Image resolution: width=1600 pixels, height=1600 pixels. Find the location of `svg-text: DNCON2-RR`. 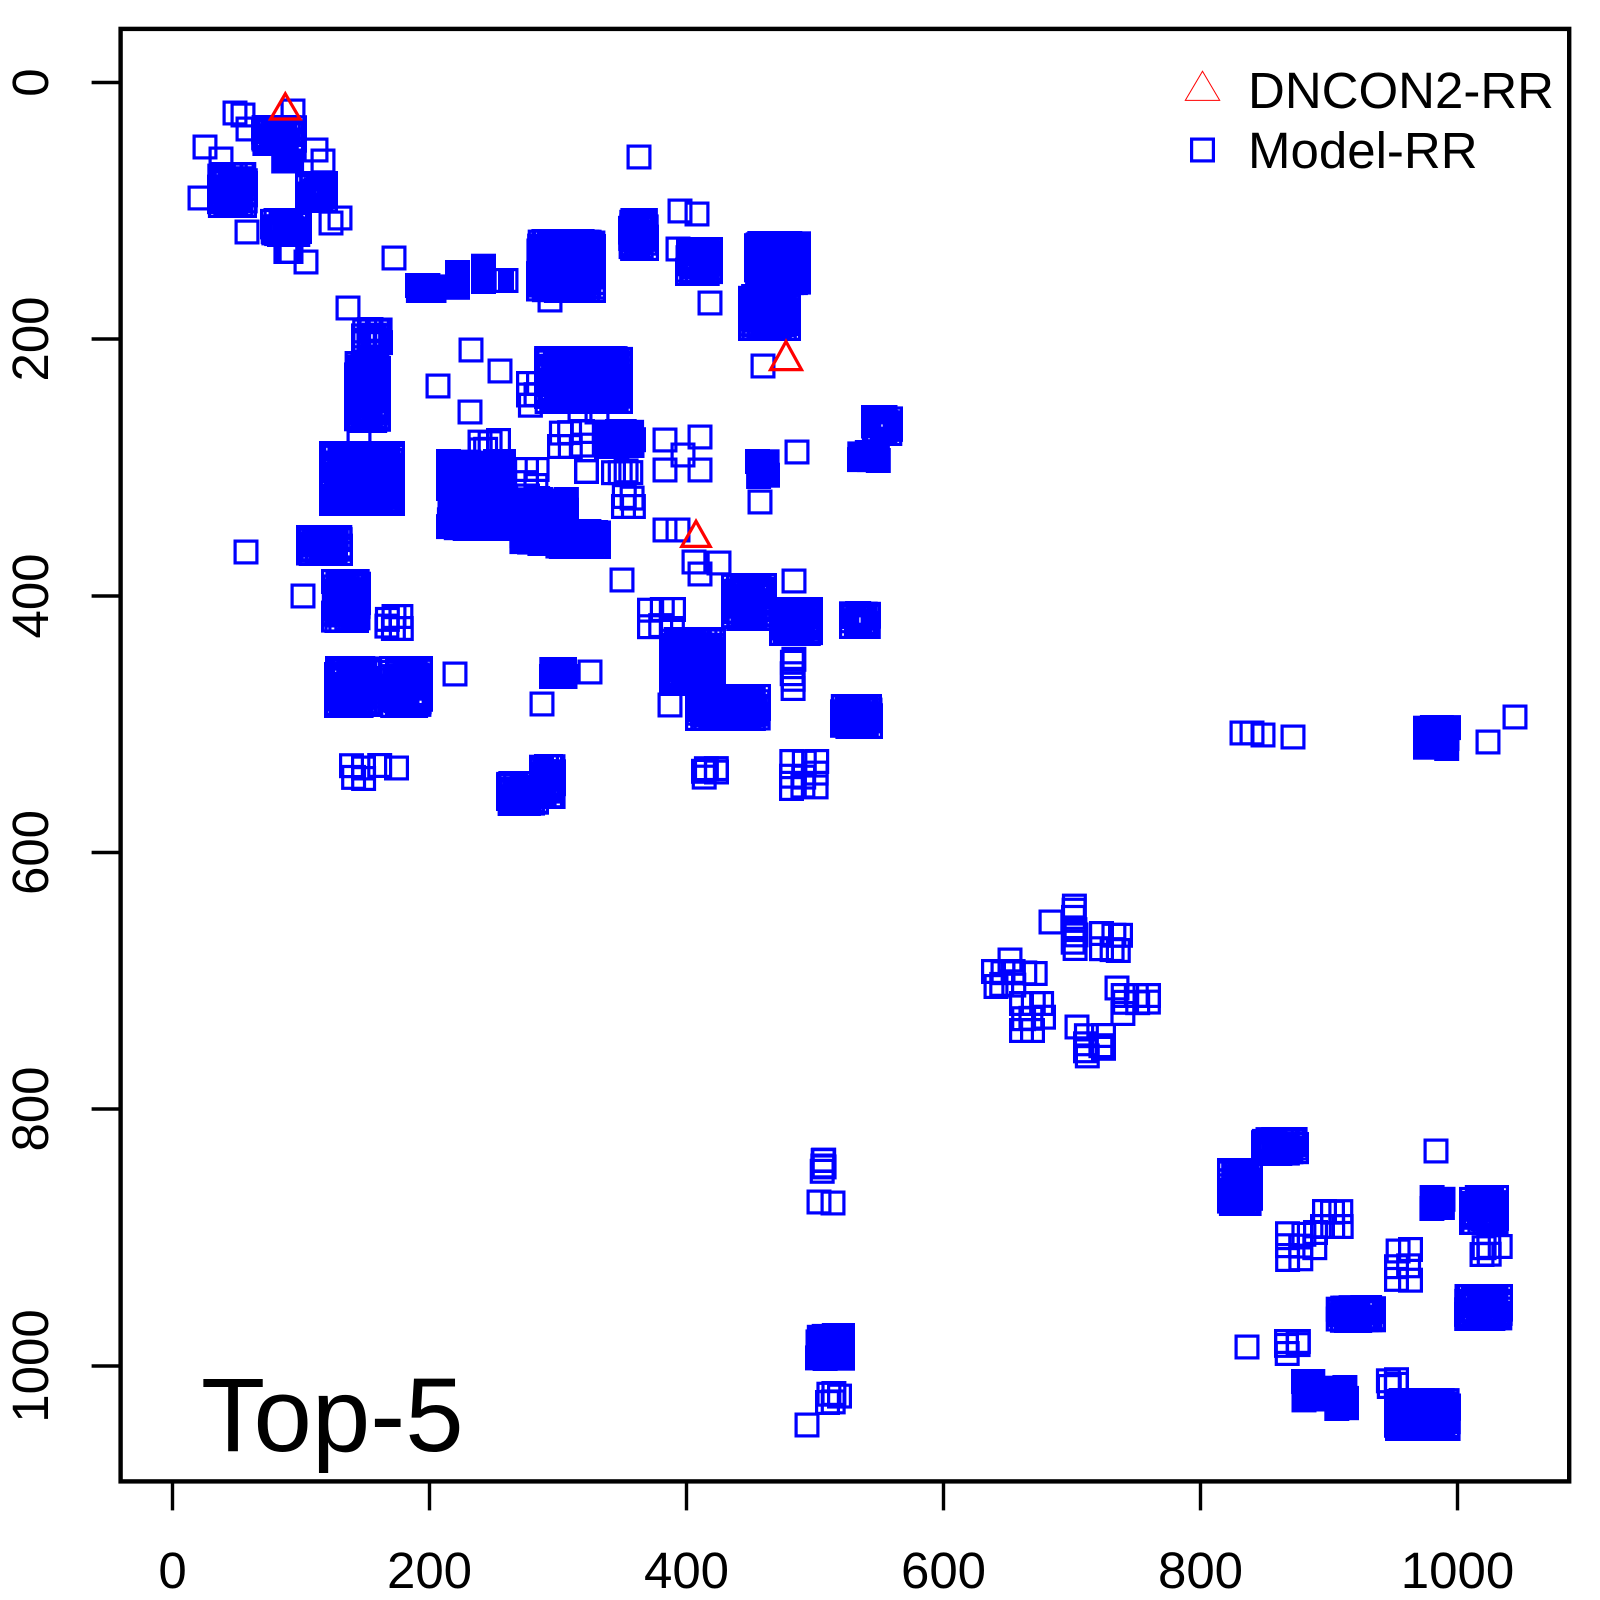

svg-text: DNCON2-RR is located at coordinates (1401, 90).